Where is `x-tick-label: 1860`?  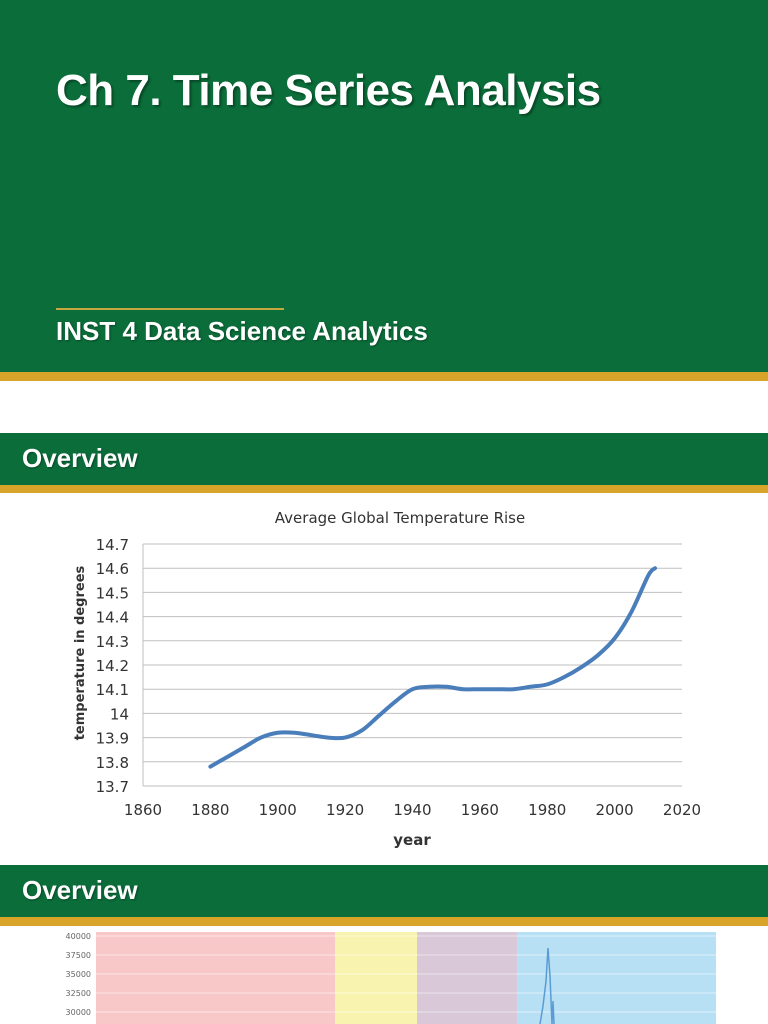
x-tick-label: 1860 is located at coordinates (143, 810).